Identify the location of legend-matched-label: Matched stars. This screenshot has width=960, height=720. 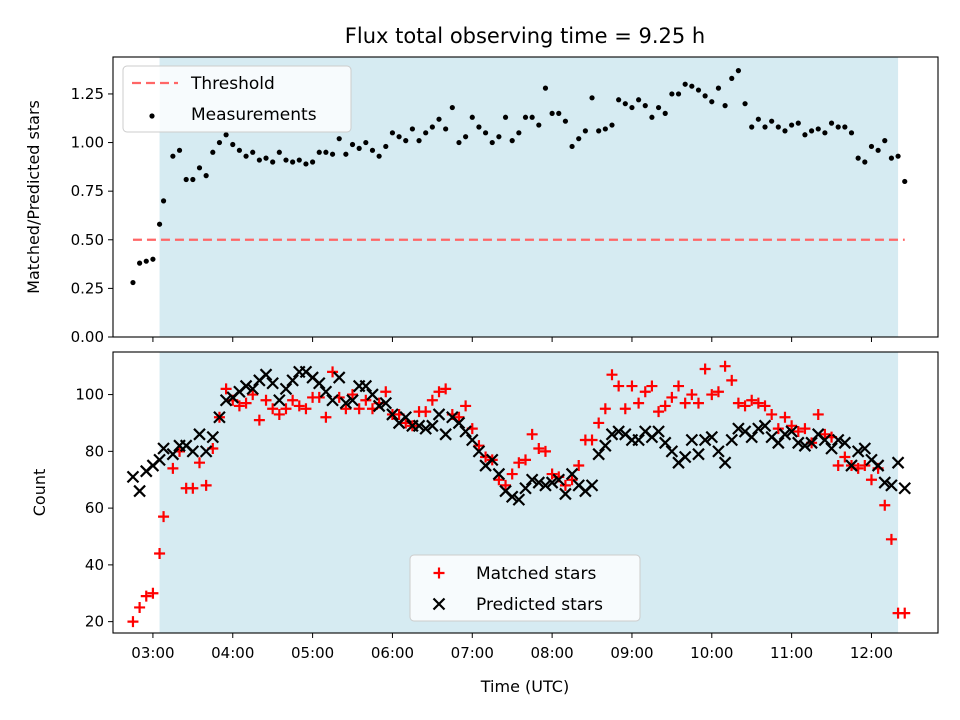
(536, 574).